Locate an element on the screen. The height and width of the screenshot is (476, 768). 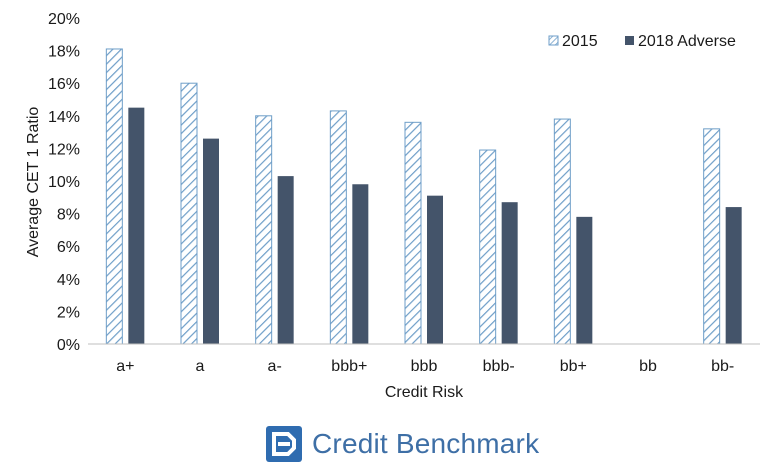
bar-2015-bb- is located at coordinates (712, 236).